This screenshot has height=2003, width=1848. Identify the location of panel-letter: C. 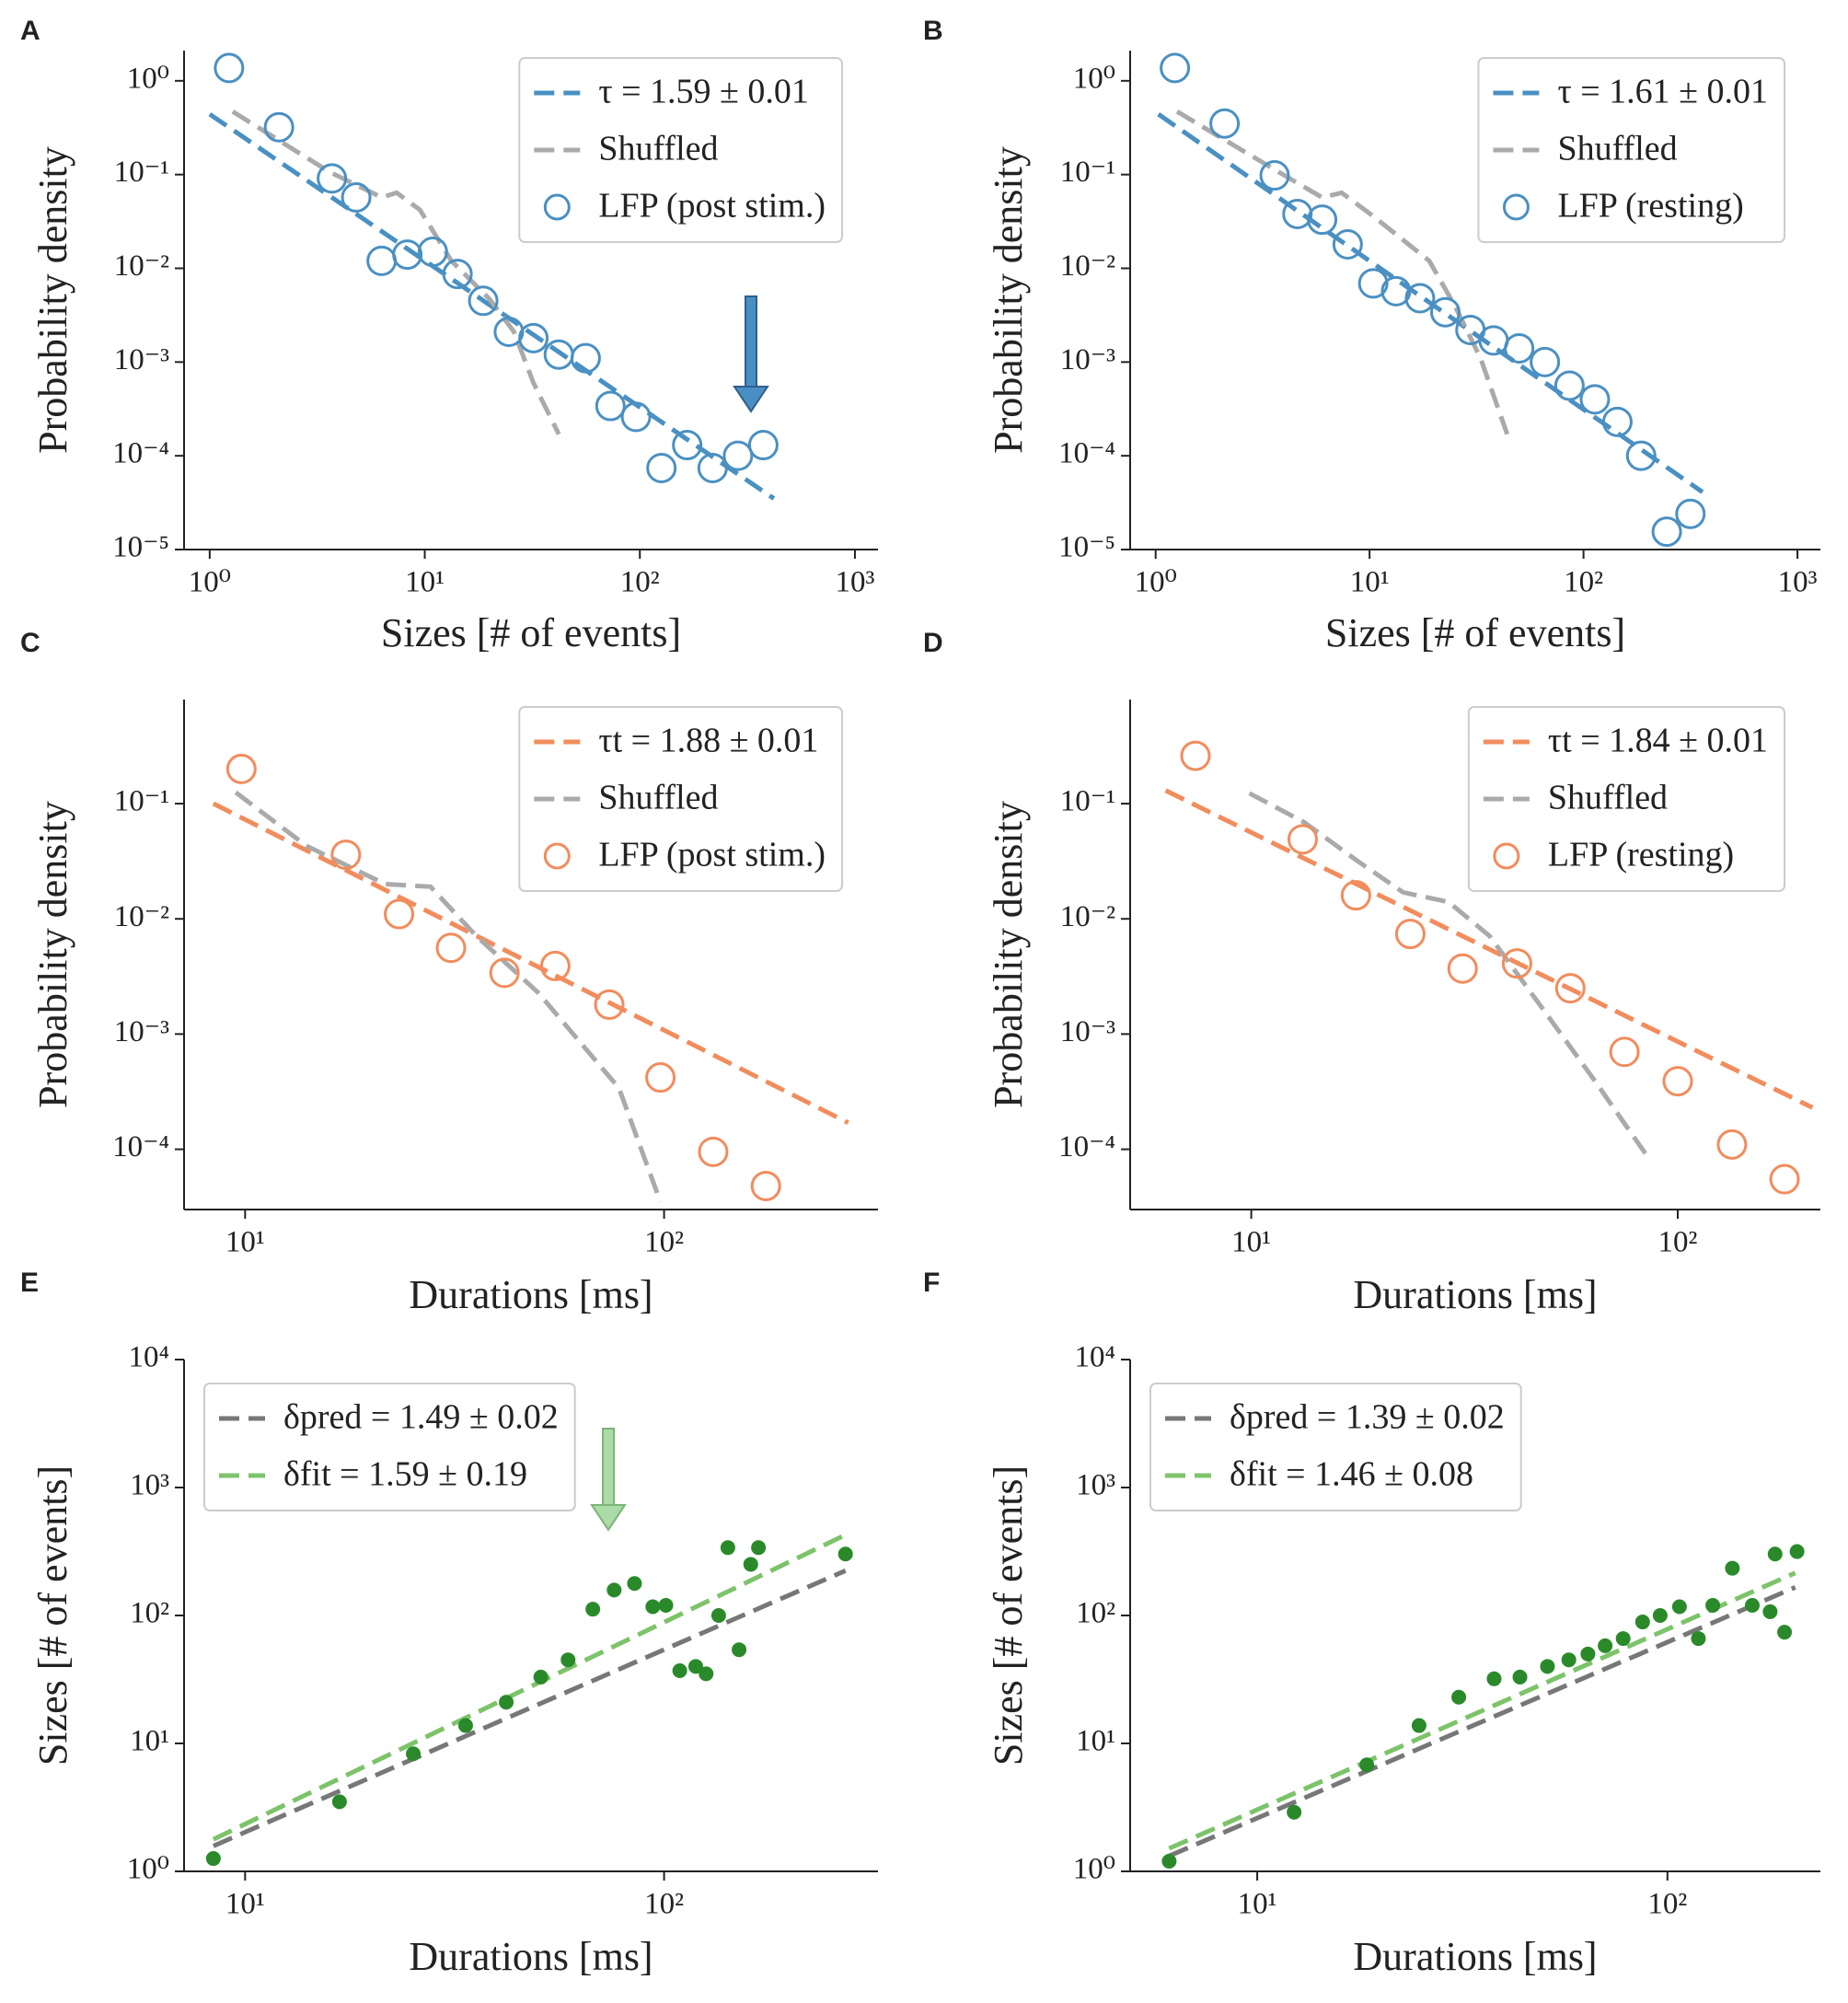
(30, 643).